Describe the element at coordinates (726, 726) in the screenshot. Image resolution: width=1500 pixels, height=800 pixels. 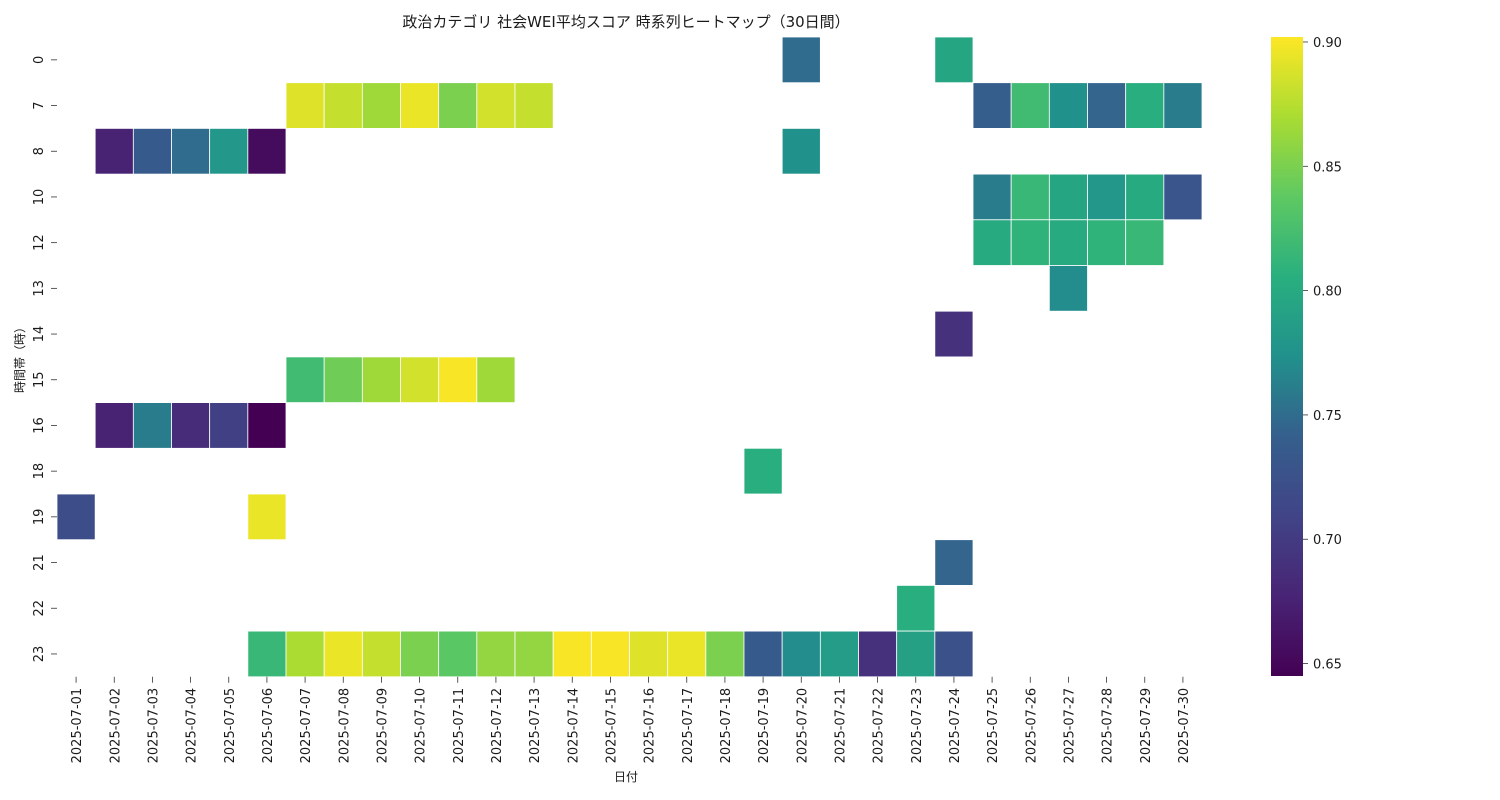
I see `x-tick-label: 2025-07-18` at that location.